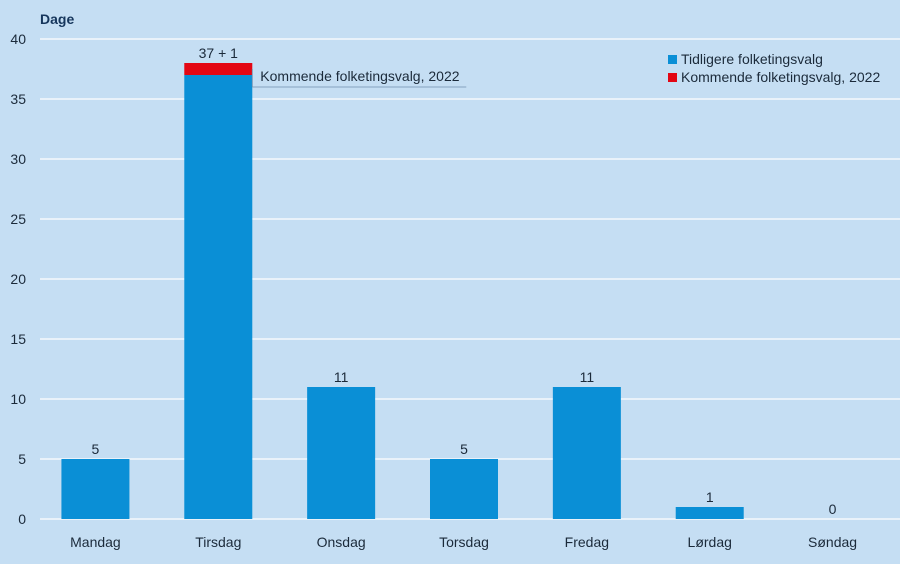 The width and height of the screenshot is (900, 564). I want to click on legend-label-1: Kommende folketingsvalg, 2022, so click(780, 77).